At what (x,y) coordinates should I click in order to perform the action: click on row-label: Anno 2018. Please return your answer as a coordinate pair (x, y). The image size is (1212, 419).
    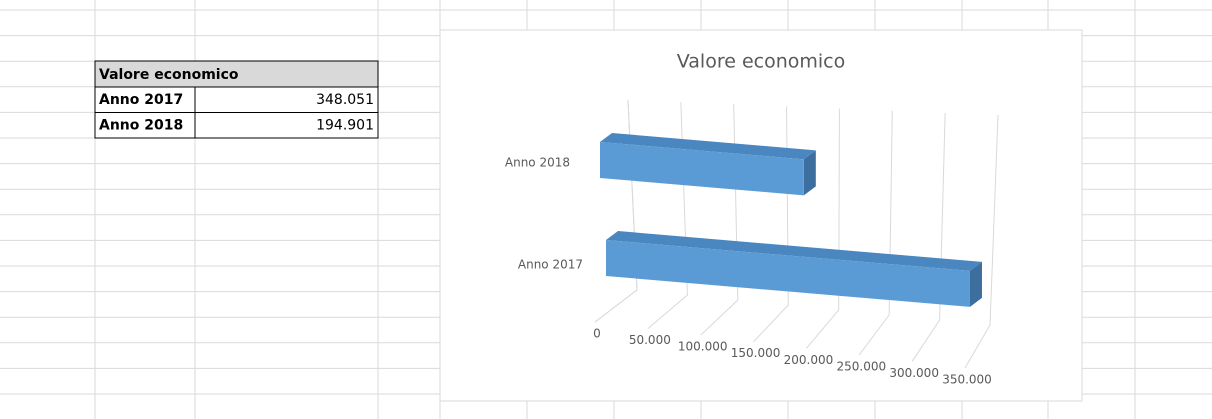
    Looking at the image, I should click on (141, 126).